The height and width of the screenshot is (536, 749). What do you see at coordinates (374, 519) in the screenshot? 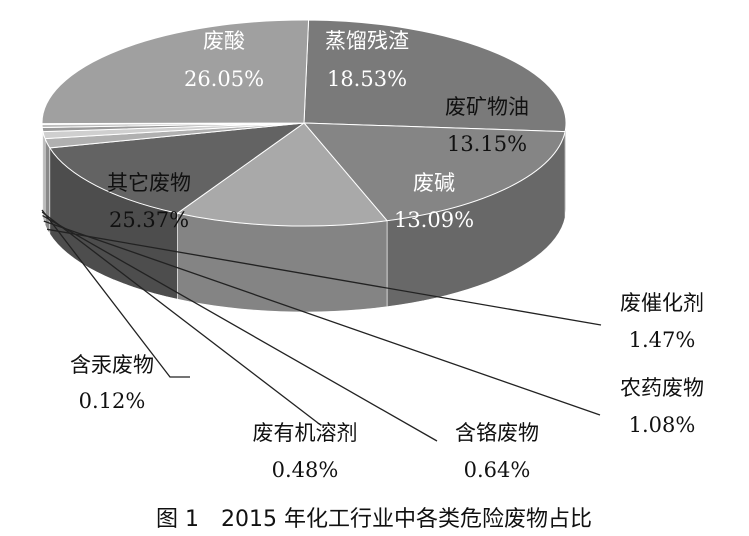
I see `figure-caption: 图 1 2015 年化工行业中各类危险废物占比` at bounding box center [374, 519].